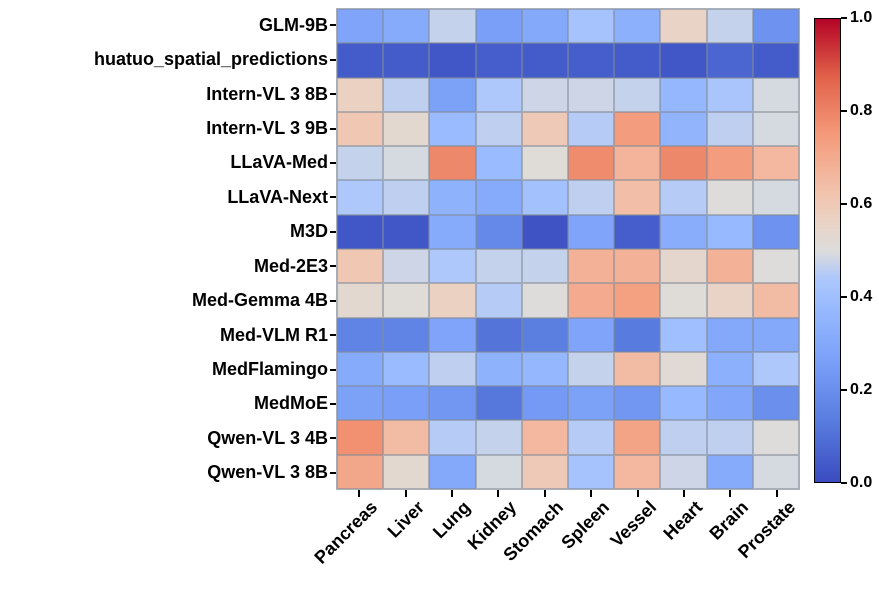 The width and height of the screenshot is (879, 601). I want to click on y-tick-label: Med-VLM R1, so click(164, 335).